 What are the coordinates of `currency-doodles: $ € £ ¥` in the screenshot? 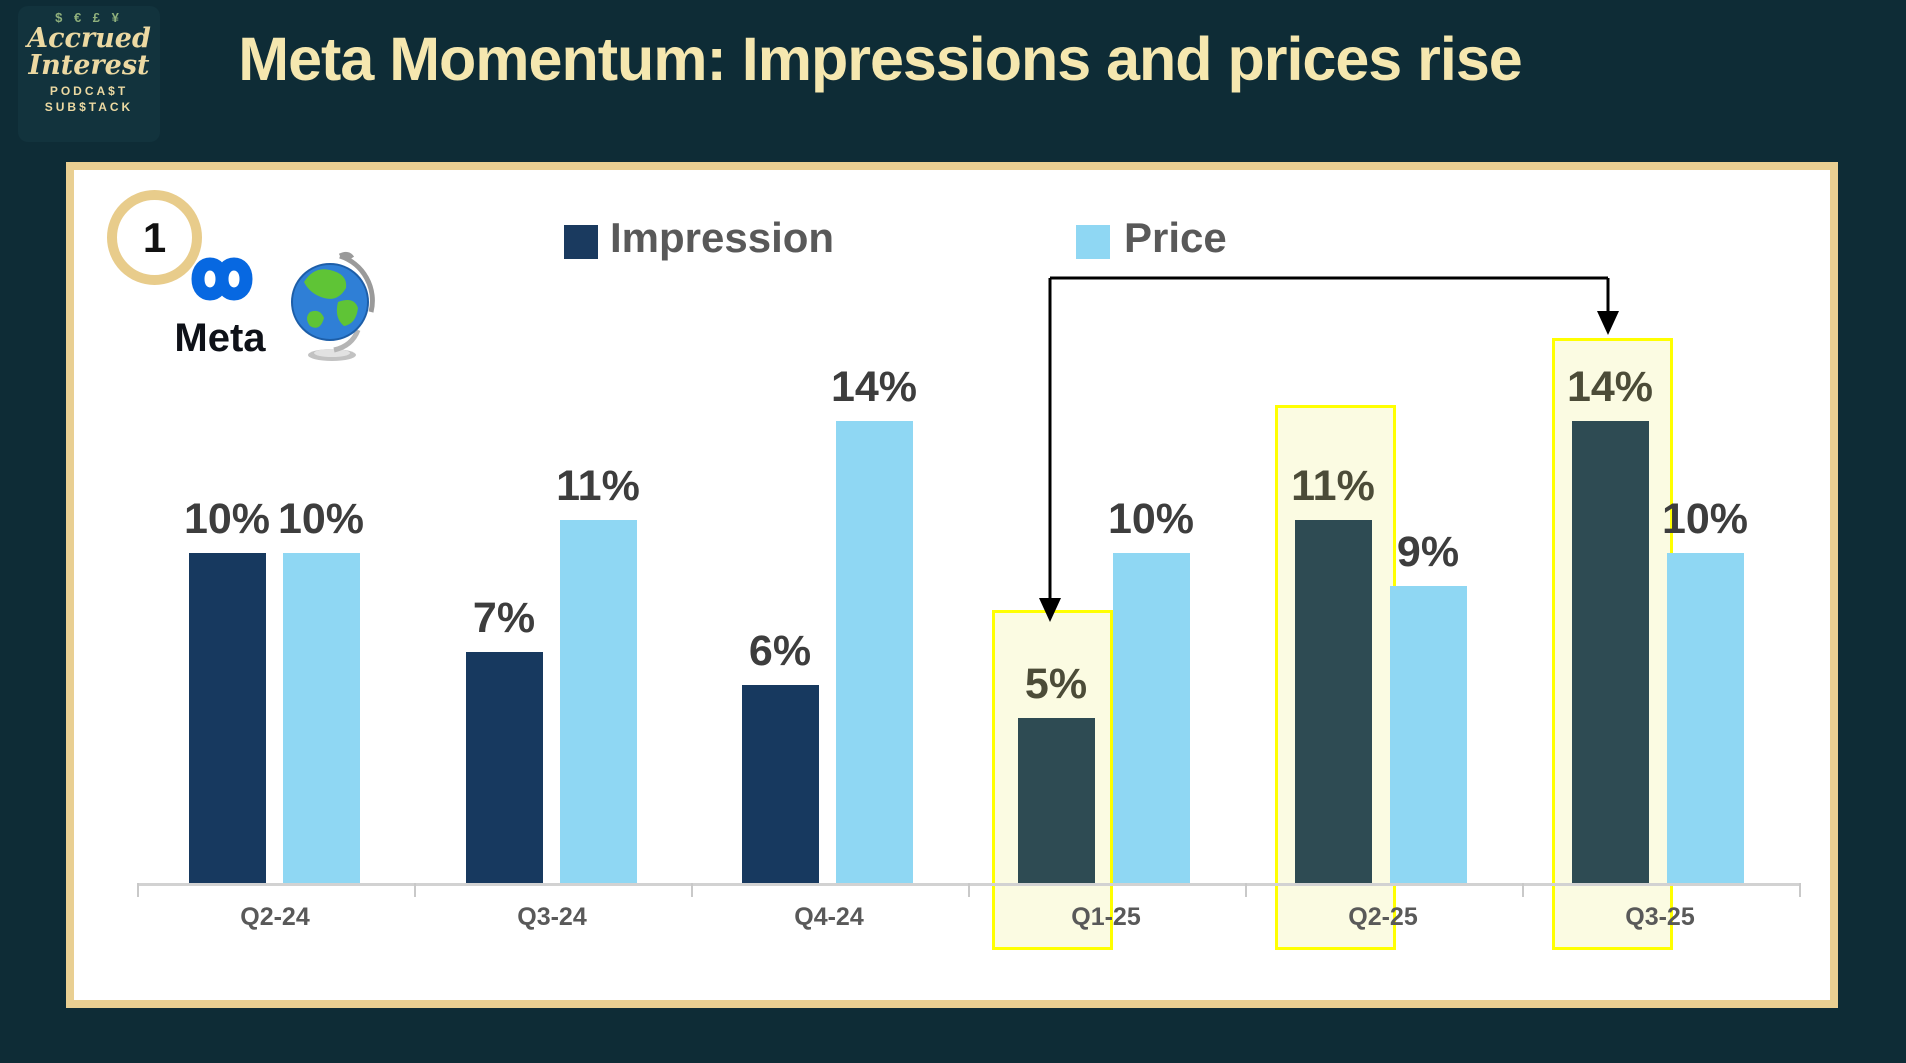 It's located at (89, 17).